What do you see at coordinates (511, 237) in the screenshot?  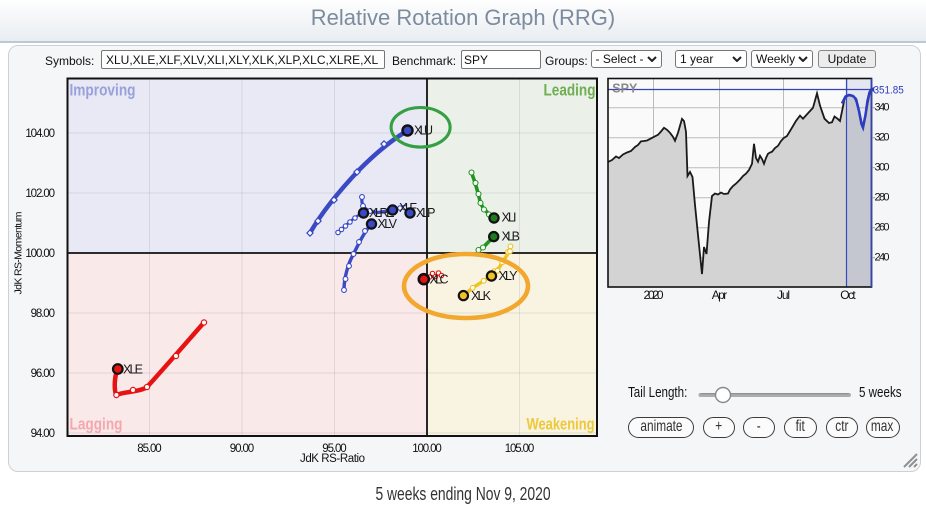 I see `svg-text: XLB` at bounding box center [511, 237].